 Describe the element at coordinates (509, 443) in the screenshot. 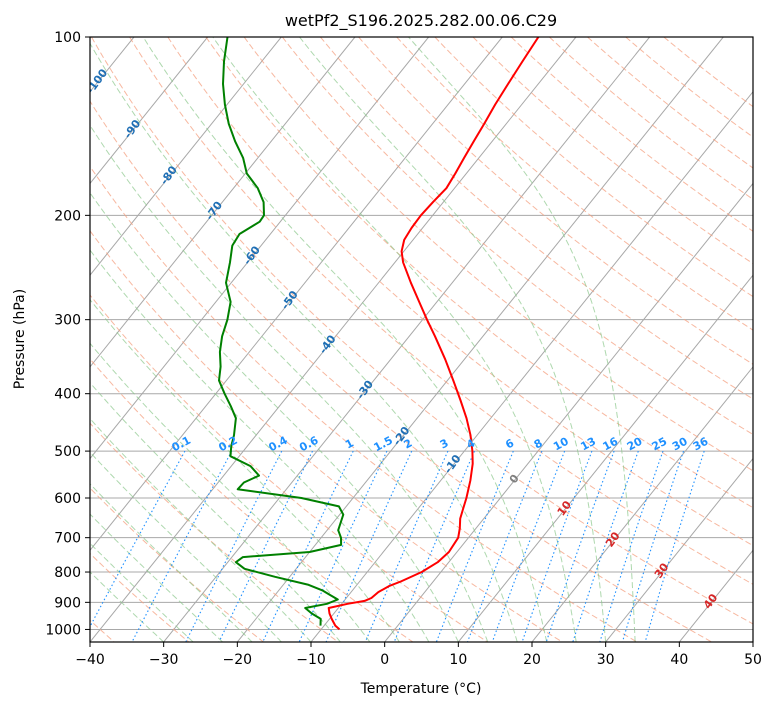

I see `mixing-ratio-label: 6` at that location.